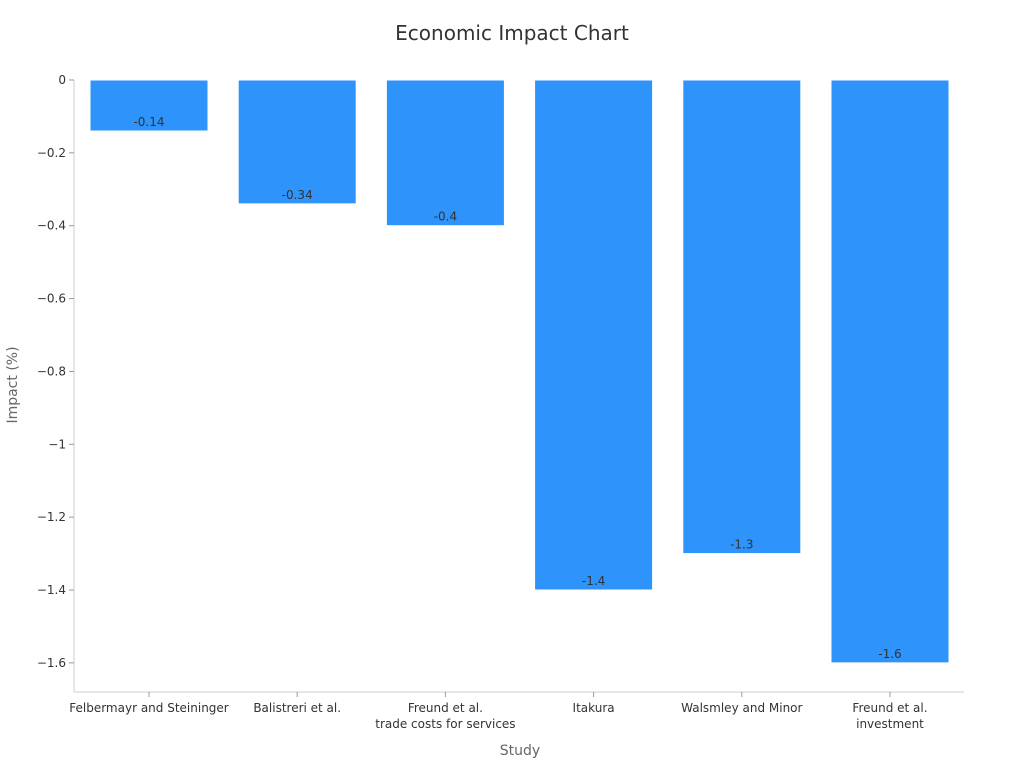  Describe the element at coordinates (57, 444) in the screenshot. I see `y-tick-label: −1` at that location.